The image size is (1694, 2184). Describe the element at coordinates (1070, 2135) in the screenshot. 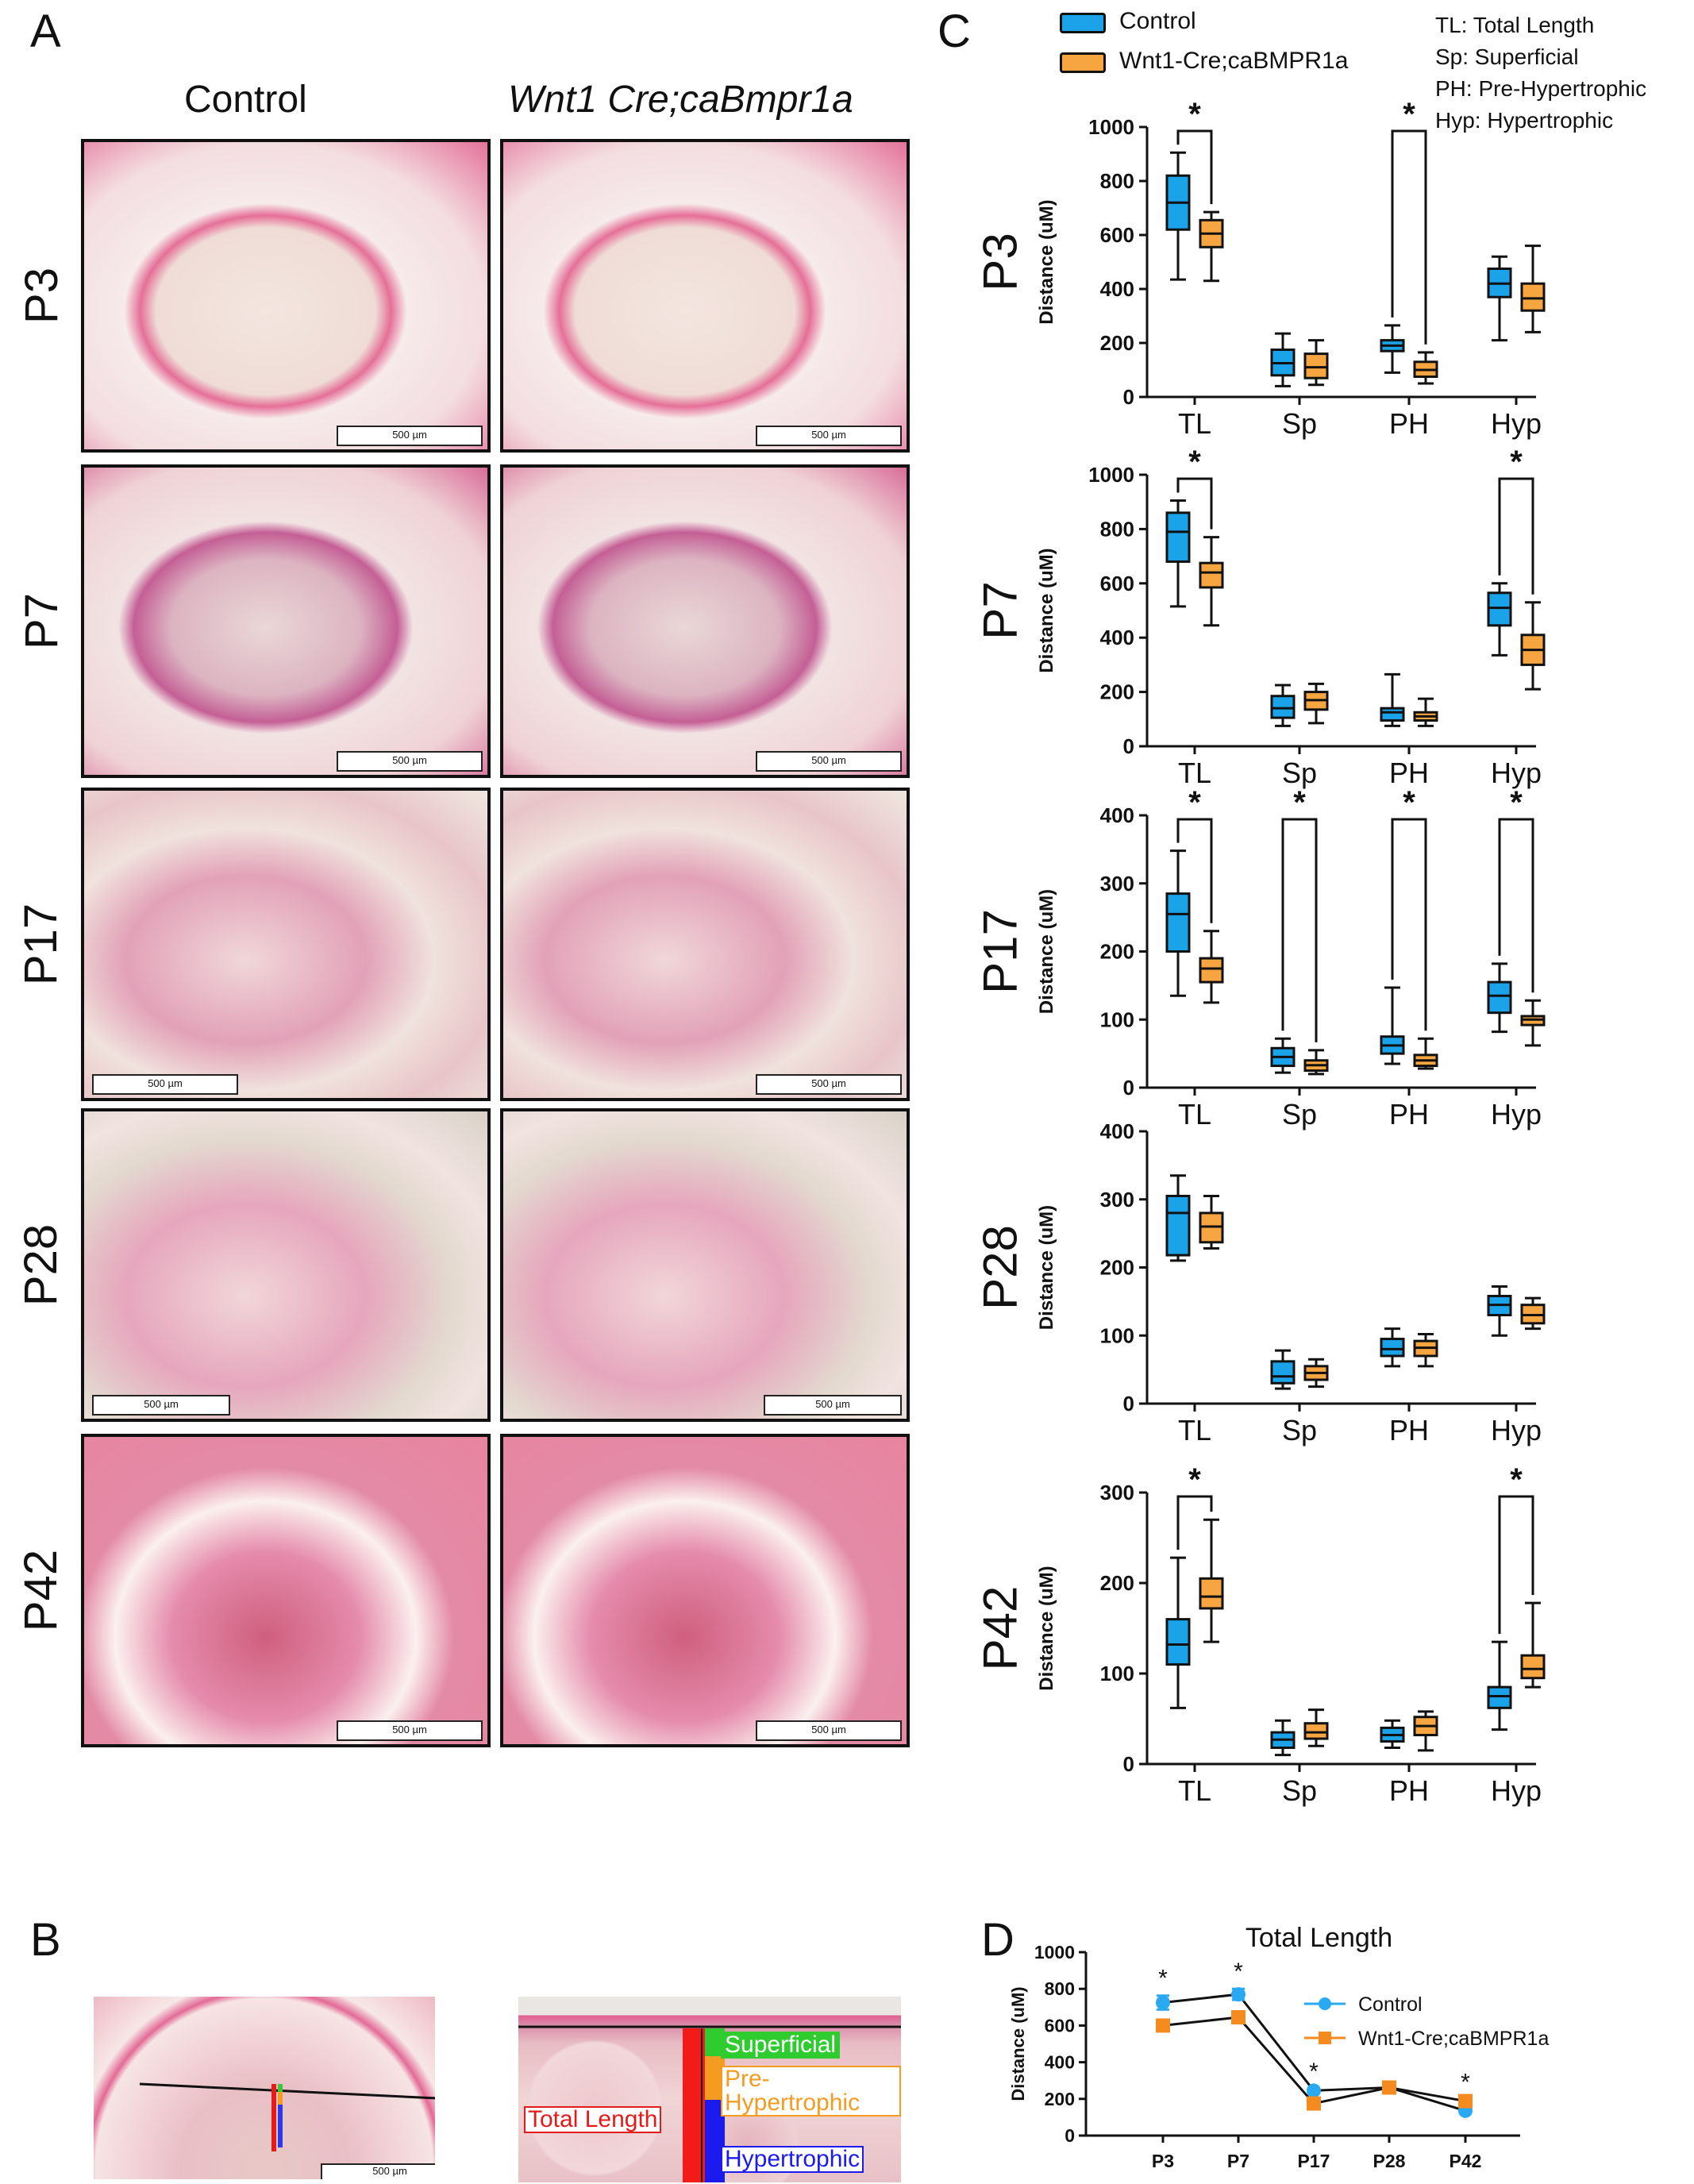

I see `line-y-tick-label: 0` at that location.